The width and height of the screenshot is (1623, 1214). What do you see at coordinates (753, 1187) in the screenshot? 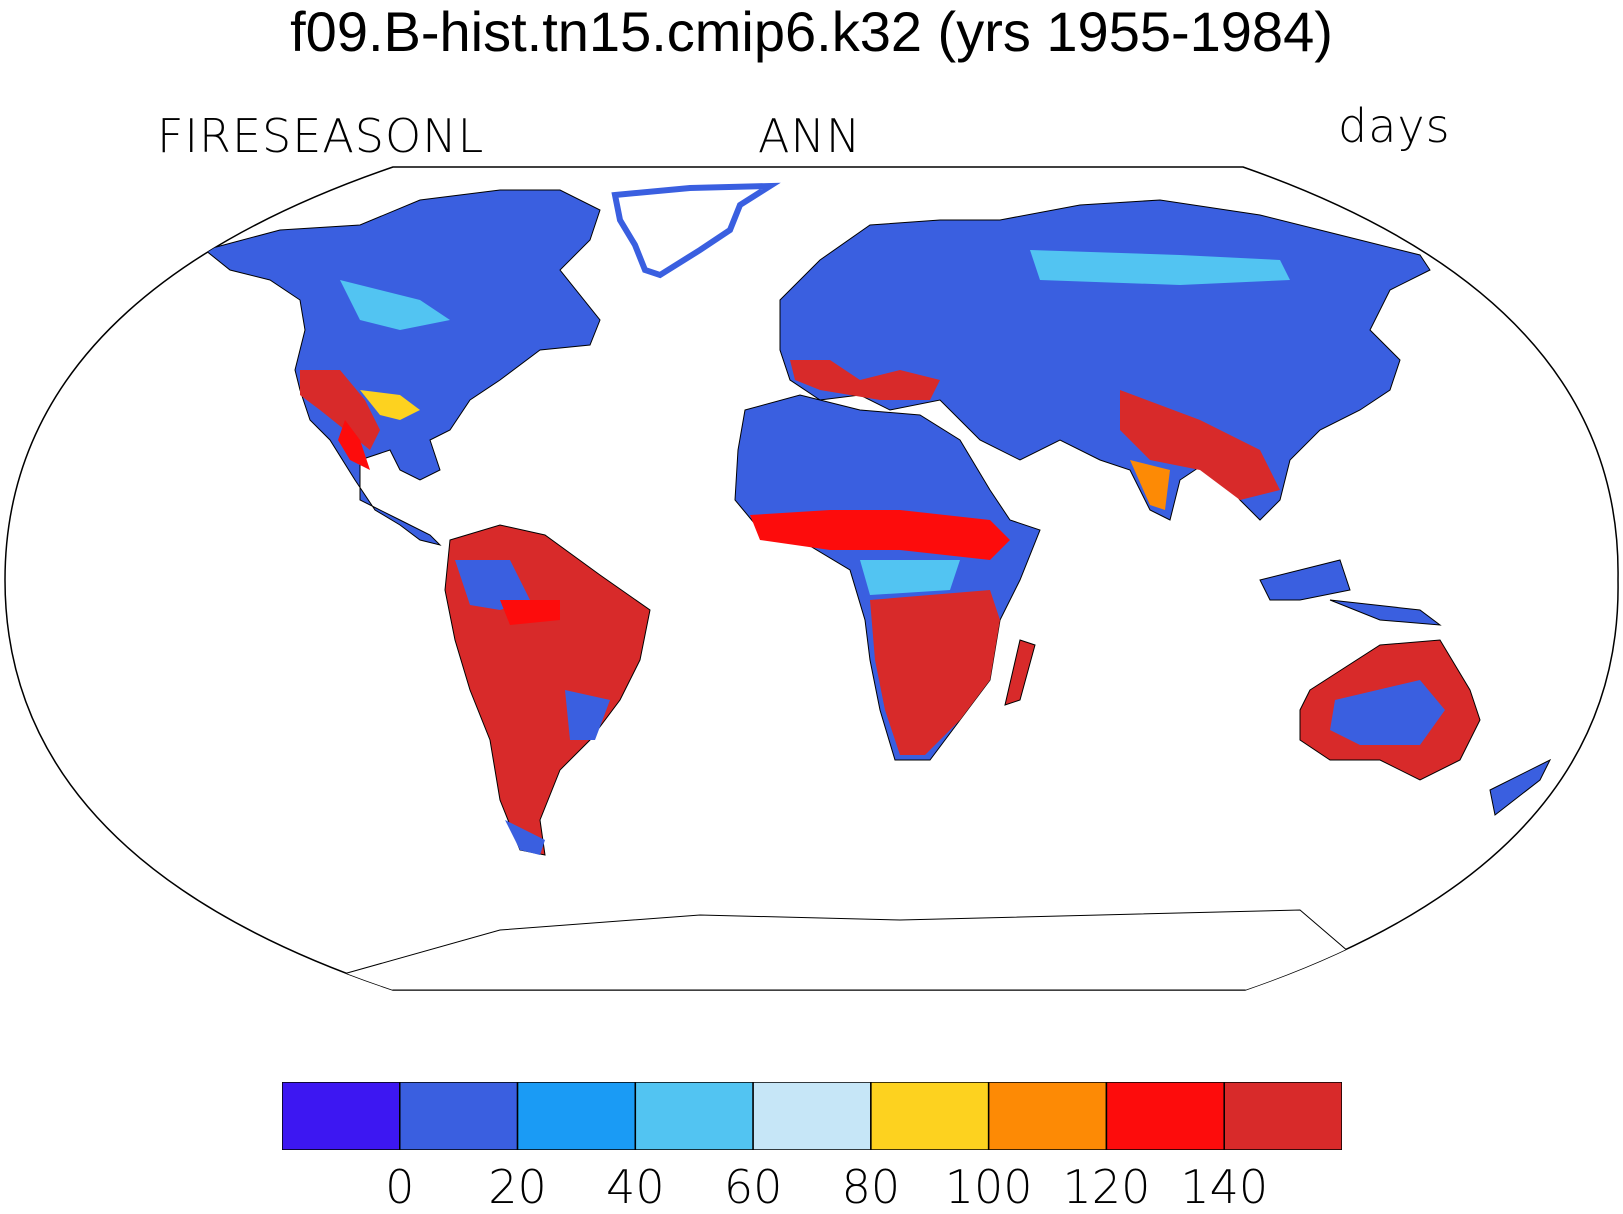
I see `colorbar-tick-label: 60` at bounding box center [753, 1187].